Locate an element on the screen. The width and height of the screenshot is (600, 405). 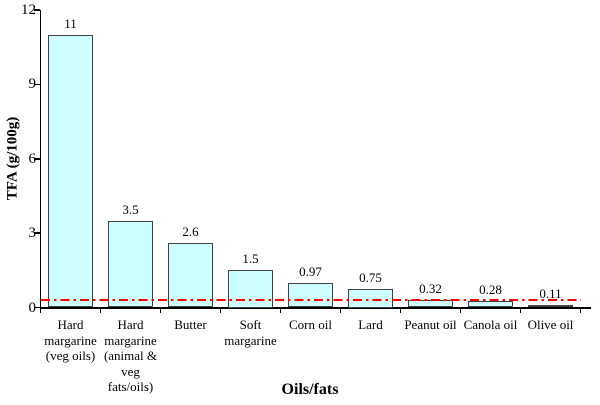
y-axis-line is located at coordinates (40, 159).